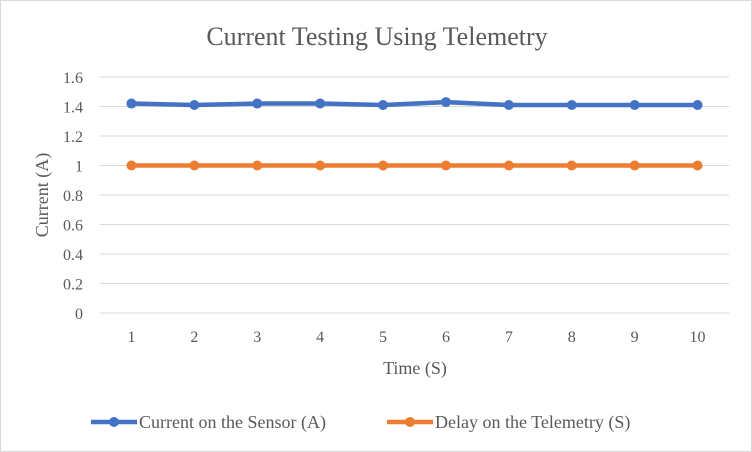  Describe the element at coordinates (73, 285) in the screenshot. I see `y-tick-label: 0.2` at that location.